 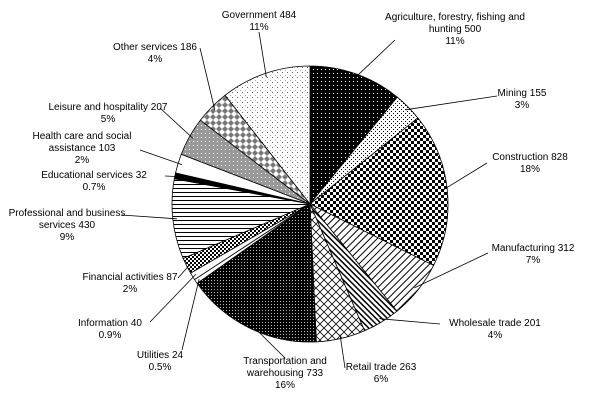 What do you see at coordinates (107, 148) in the screenshot?
I see `value-label: 103` at bounding box center [107, 148].